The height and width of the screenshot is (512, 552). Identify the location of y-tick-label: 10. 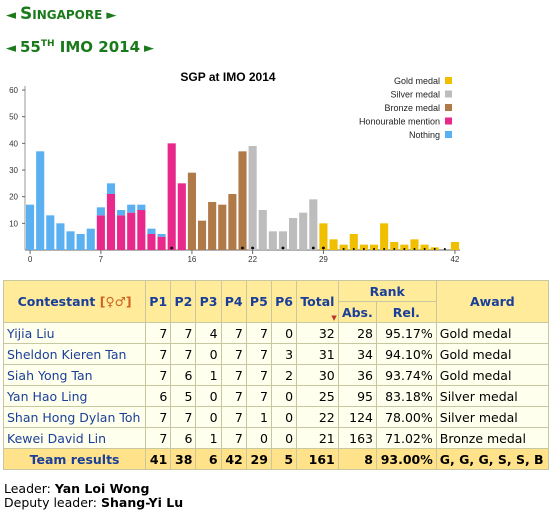
(13, 223).